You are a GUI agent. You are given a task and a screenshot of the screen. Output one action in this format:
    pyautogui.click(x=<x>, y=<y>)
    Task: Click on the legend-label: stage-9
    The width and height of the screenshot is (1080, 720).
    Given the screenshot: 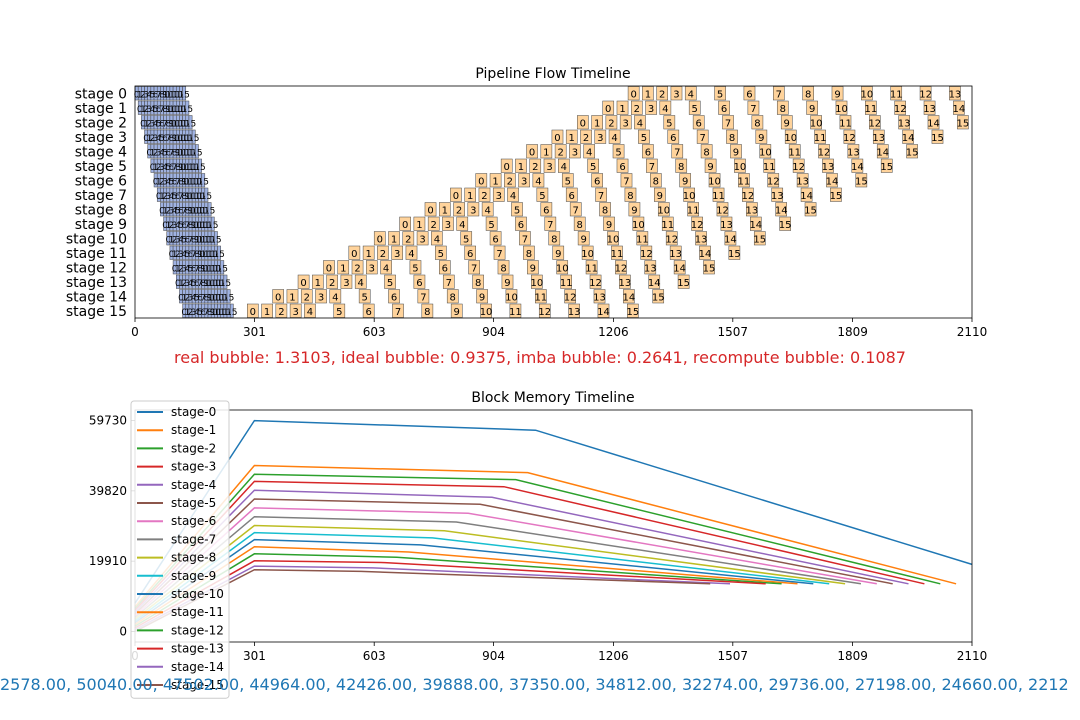 What is the action you would take?
    pyautogui.click(x=193, y=576)
    